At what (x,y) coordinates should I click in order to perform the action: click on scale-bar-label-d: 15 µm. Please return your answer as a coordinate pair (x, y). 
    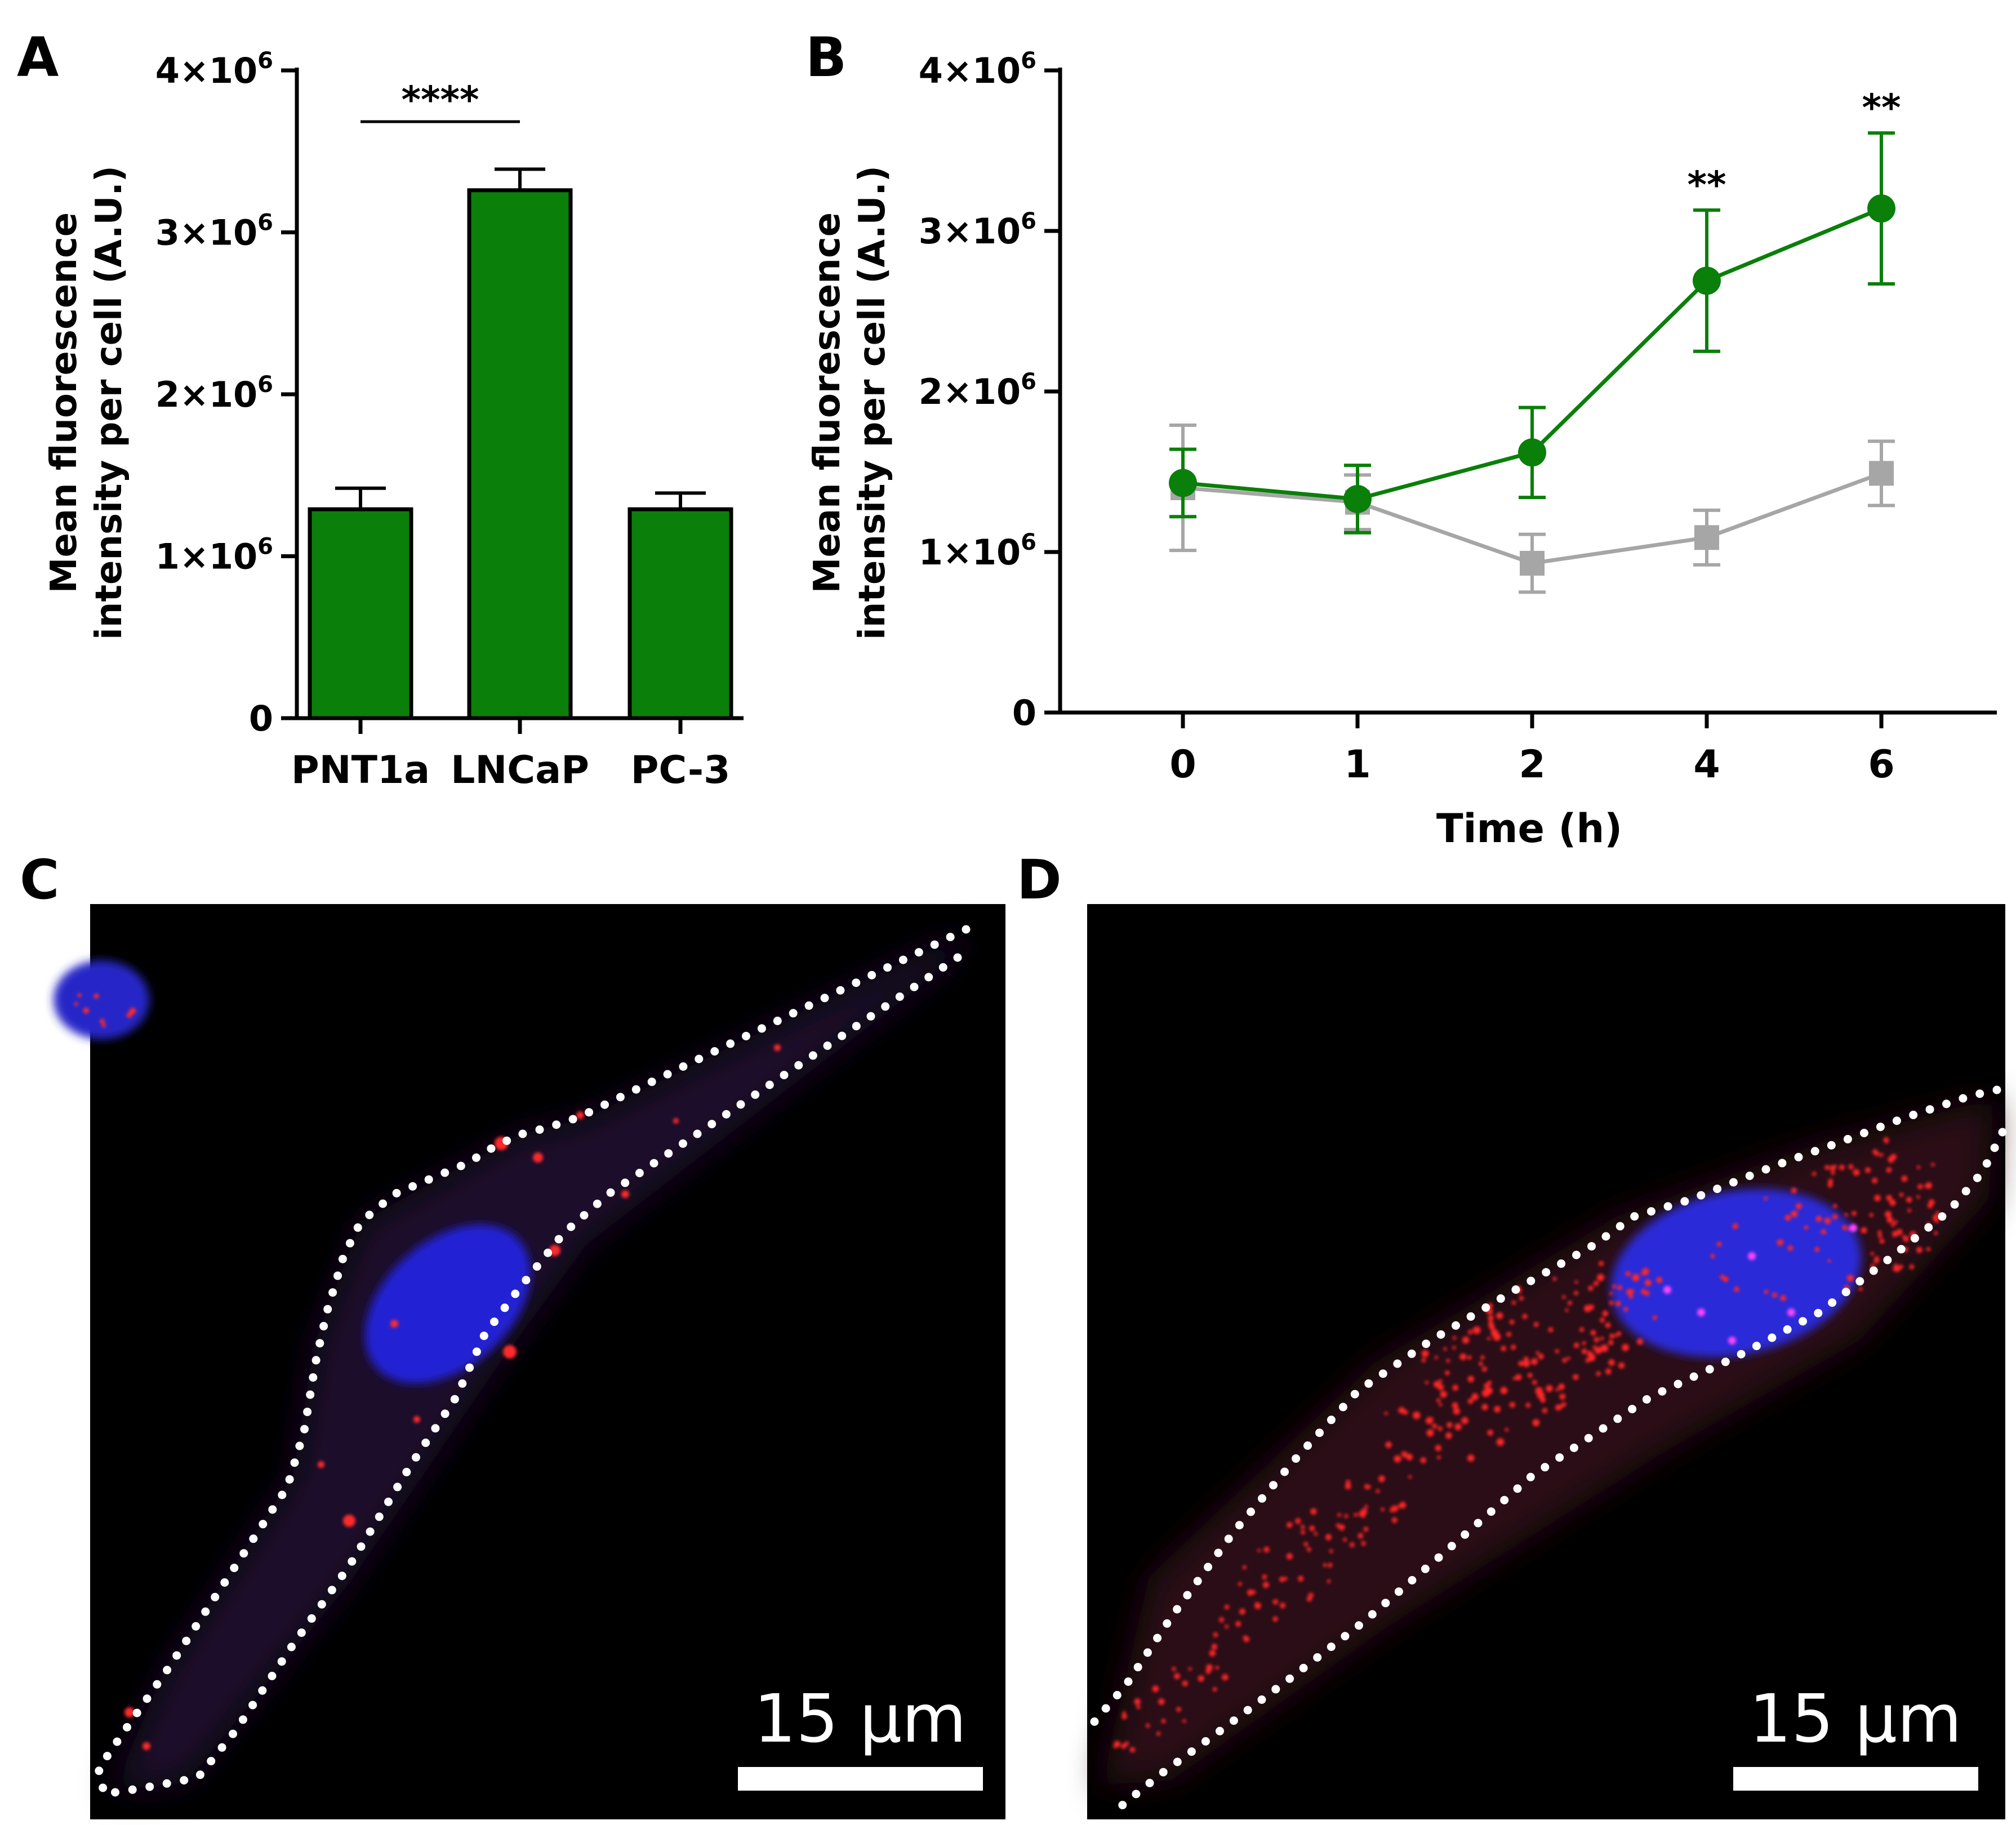
    Looking at the image, I should click on (1856, 1718).